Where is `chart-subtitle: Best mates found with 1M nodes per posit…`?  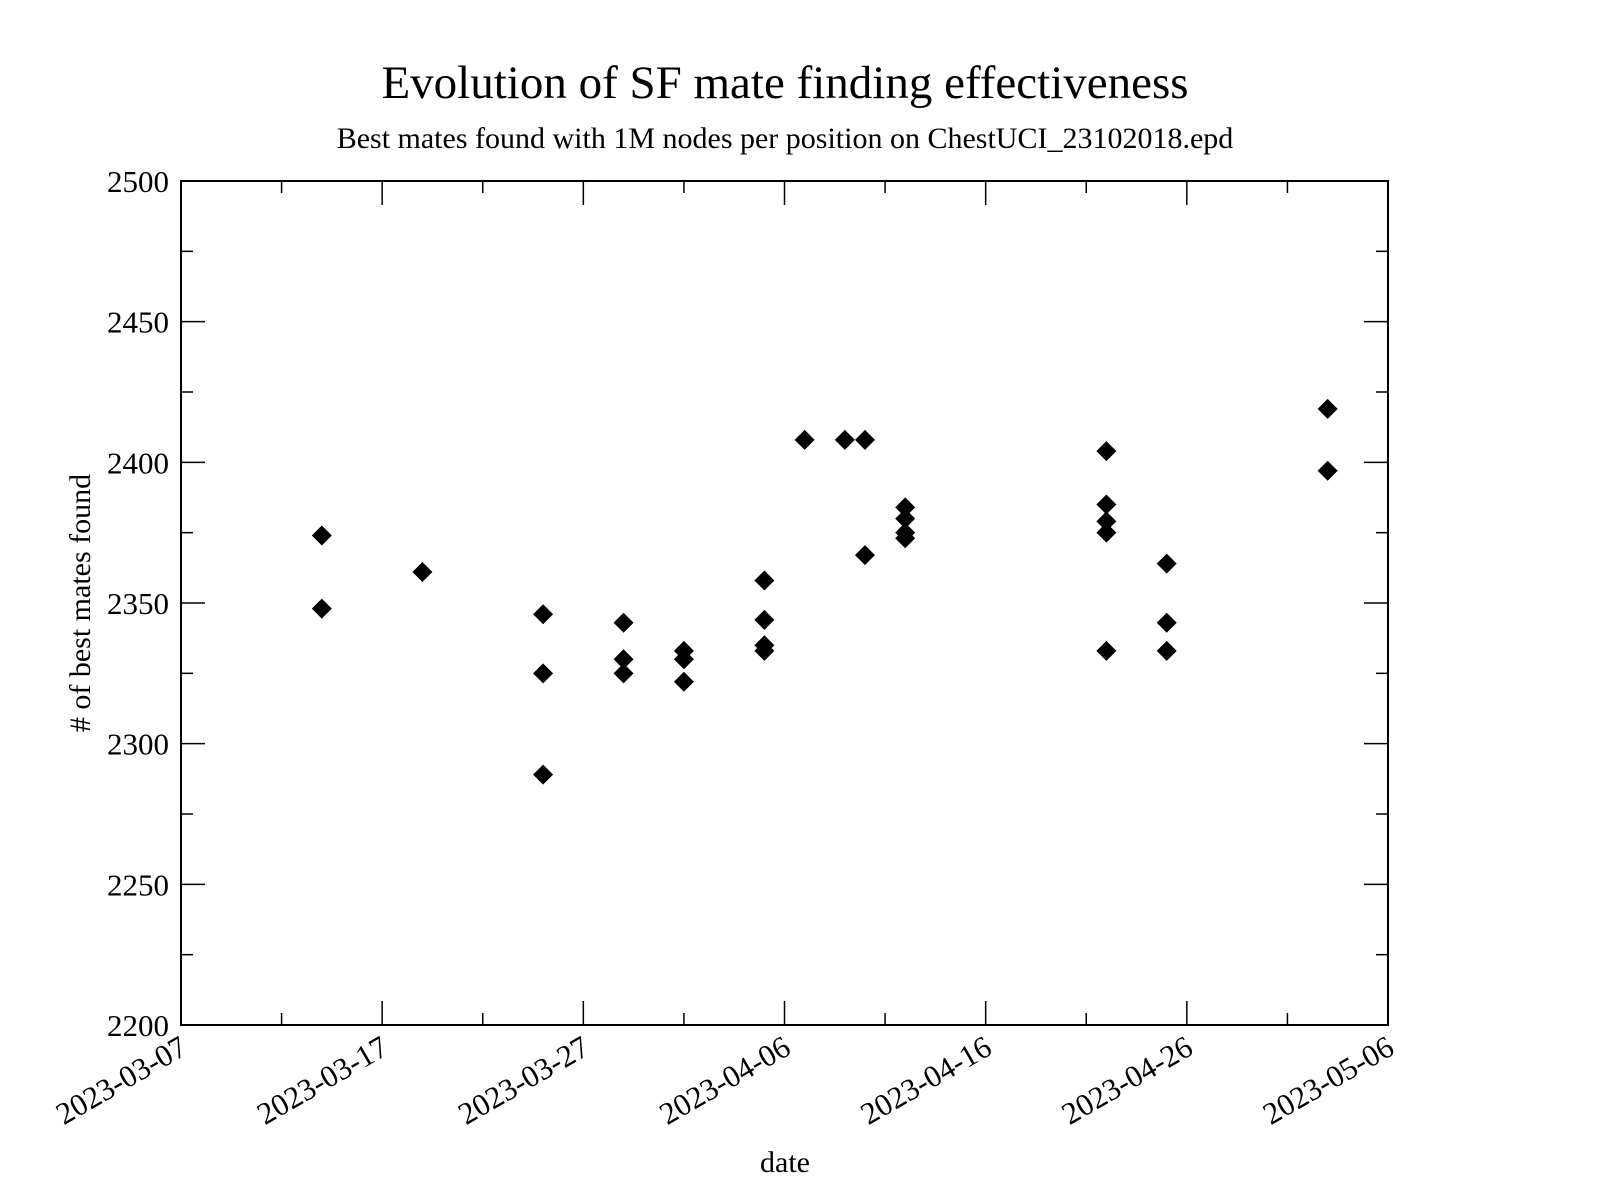
chart-subtitle: Best mates found with 1M nodes per posit… is located at coordinates (785, 138).